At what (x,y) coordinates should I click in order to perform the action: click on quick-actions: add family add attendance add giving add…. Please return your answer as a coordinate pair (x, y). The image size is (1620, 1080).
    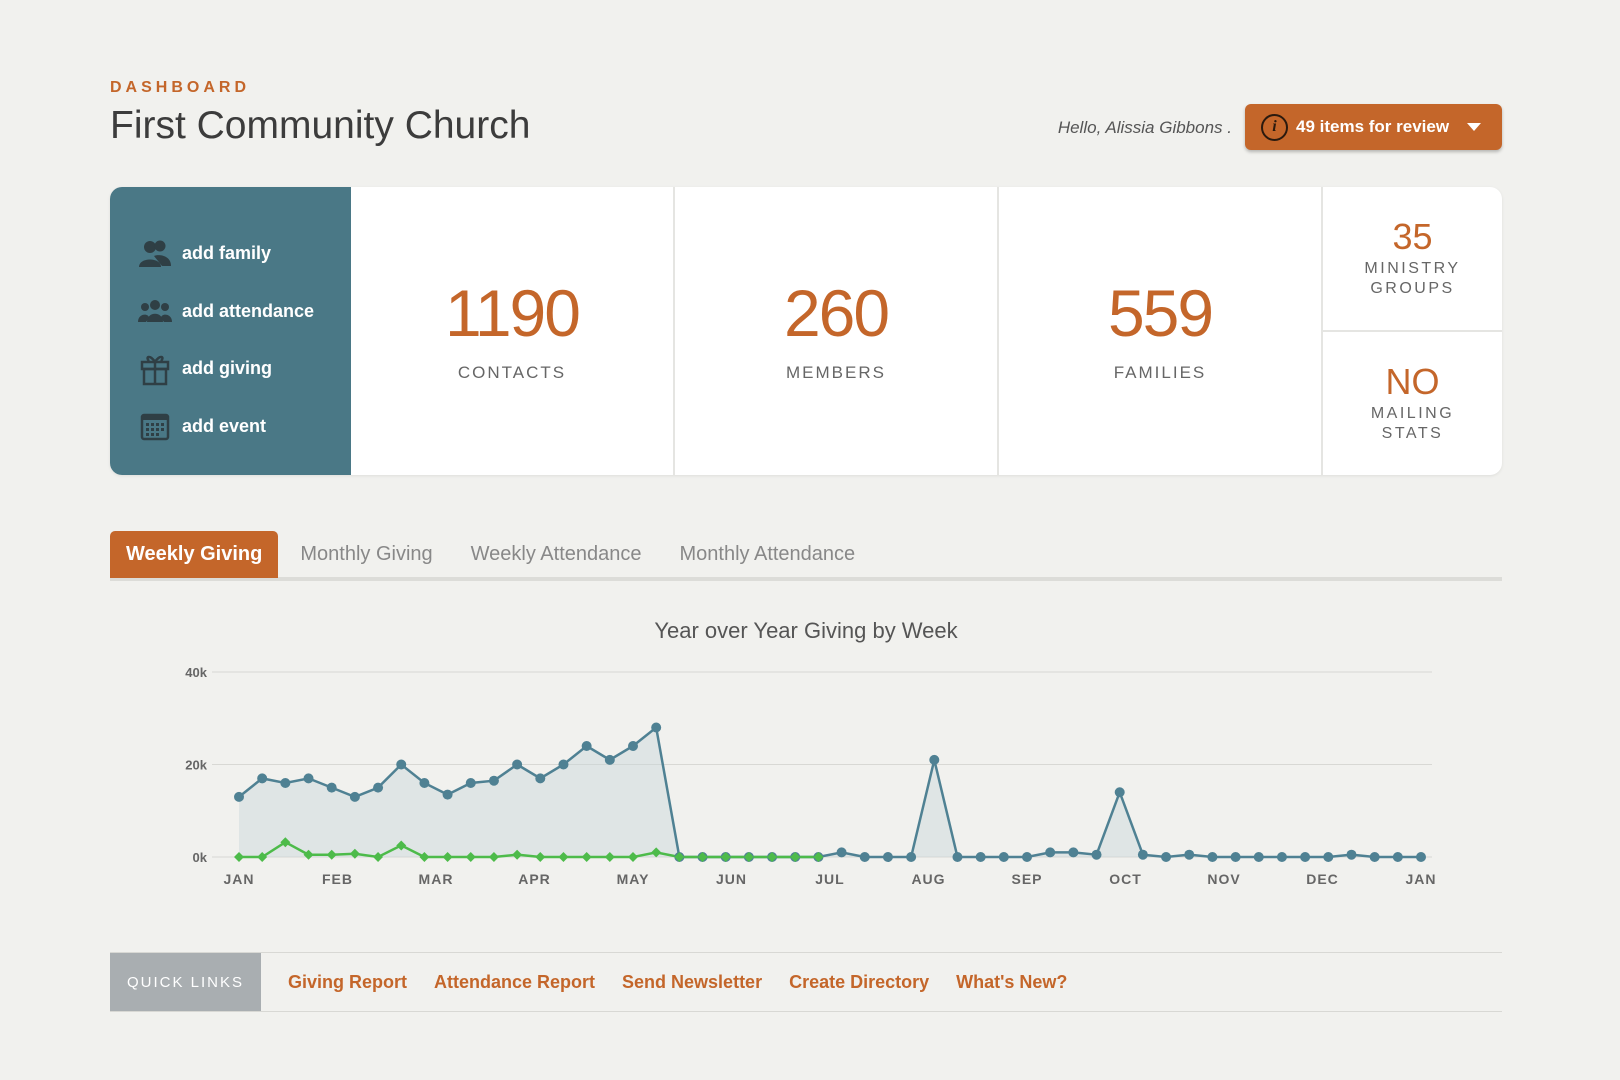
    Looking at the image, I should click on (230, 331).